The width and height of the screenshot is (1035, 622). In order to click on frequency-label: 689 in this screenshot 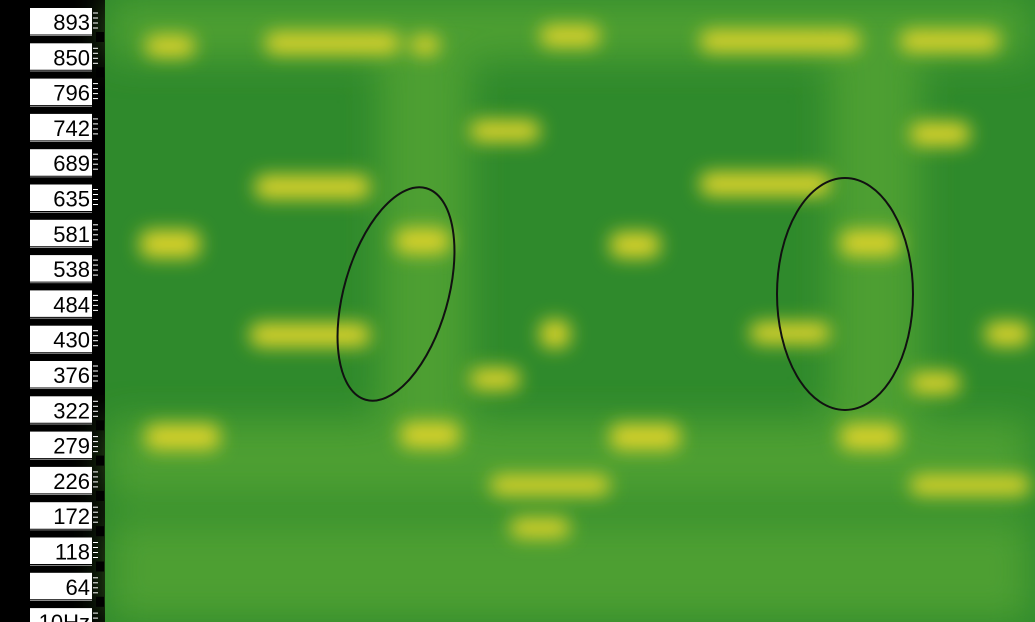, I will do `click(71, 163)`.